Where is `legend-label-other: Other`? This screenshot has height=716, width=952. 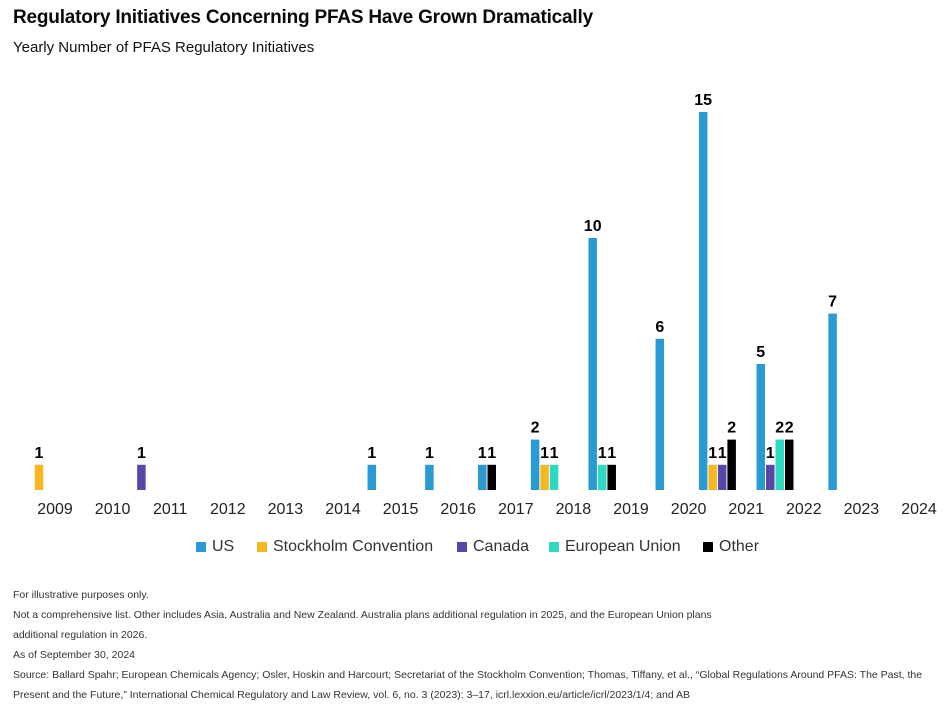 legend-label-other: Other is located at coordinates (739, 546).